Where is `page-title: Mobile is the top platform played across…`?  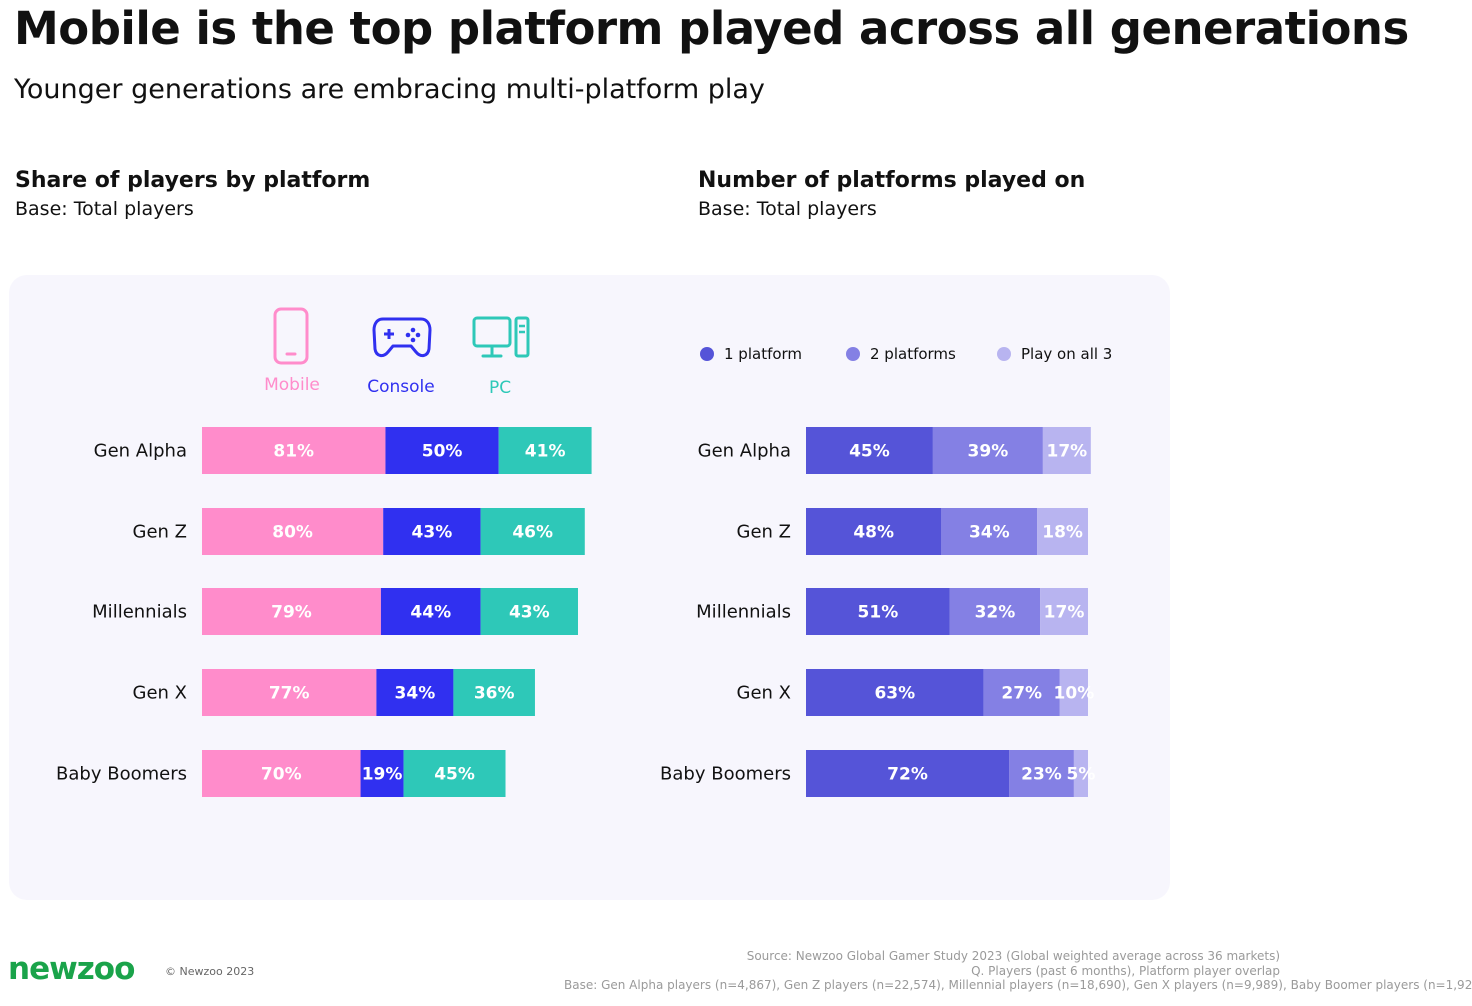
page-title: Mobile is the top platform played across… is located at coordinates (711, 28).